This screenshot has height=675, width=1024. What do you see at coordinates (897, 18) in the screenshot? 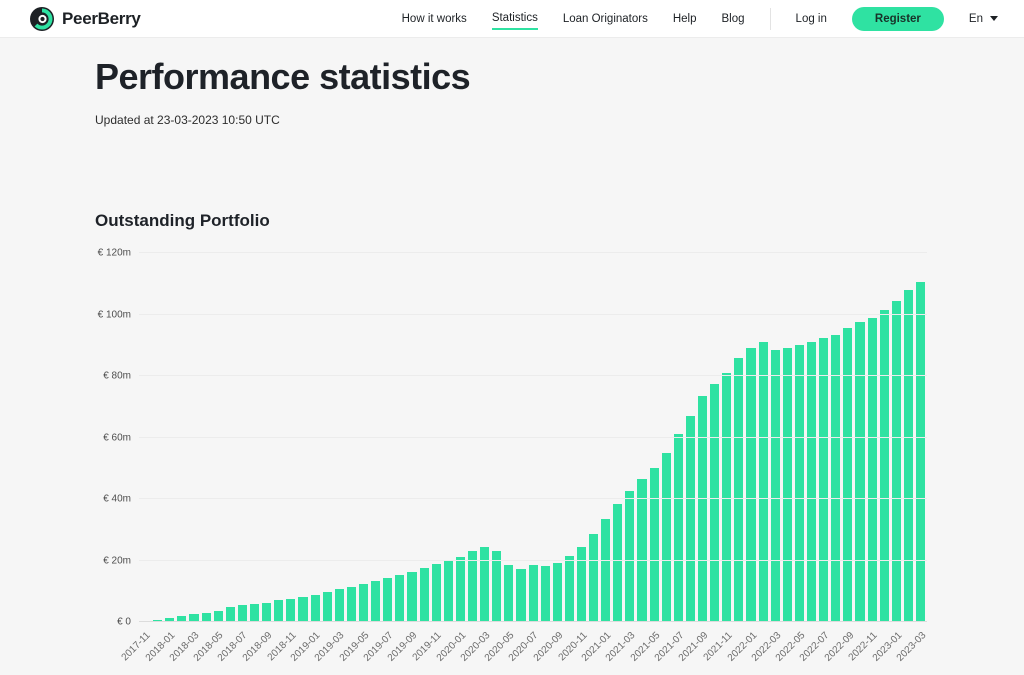
I see `register-button: Register` at bounding box center [897, 18].